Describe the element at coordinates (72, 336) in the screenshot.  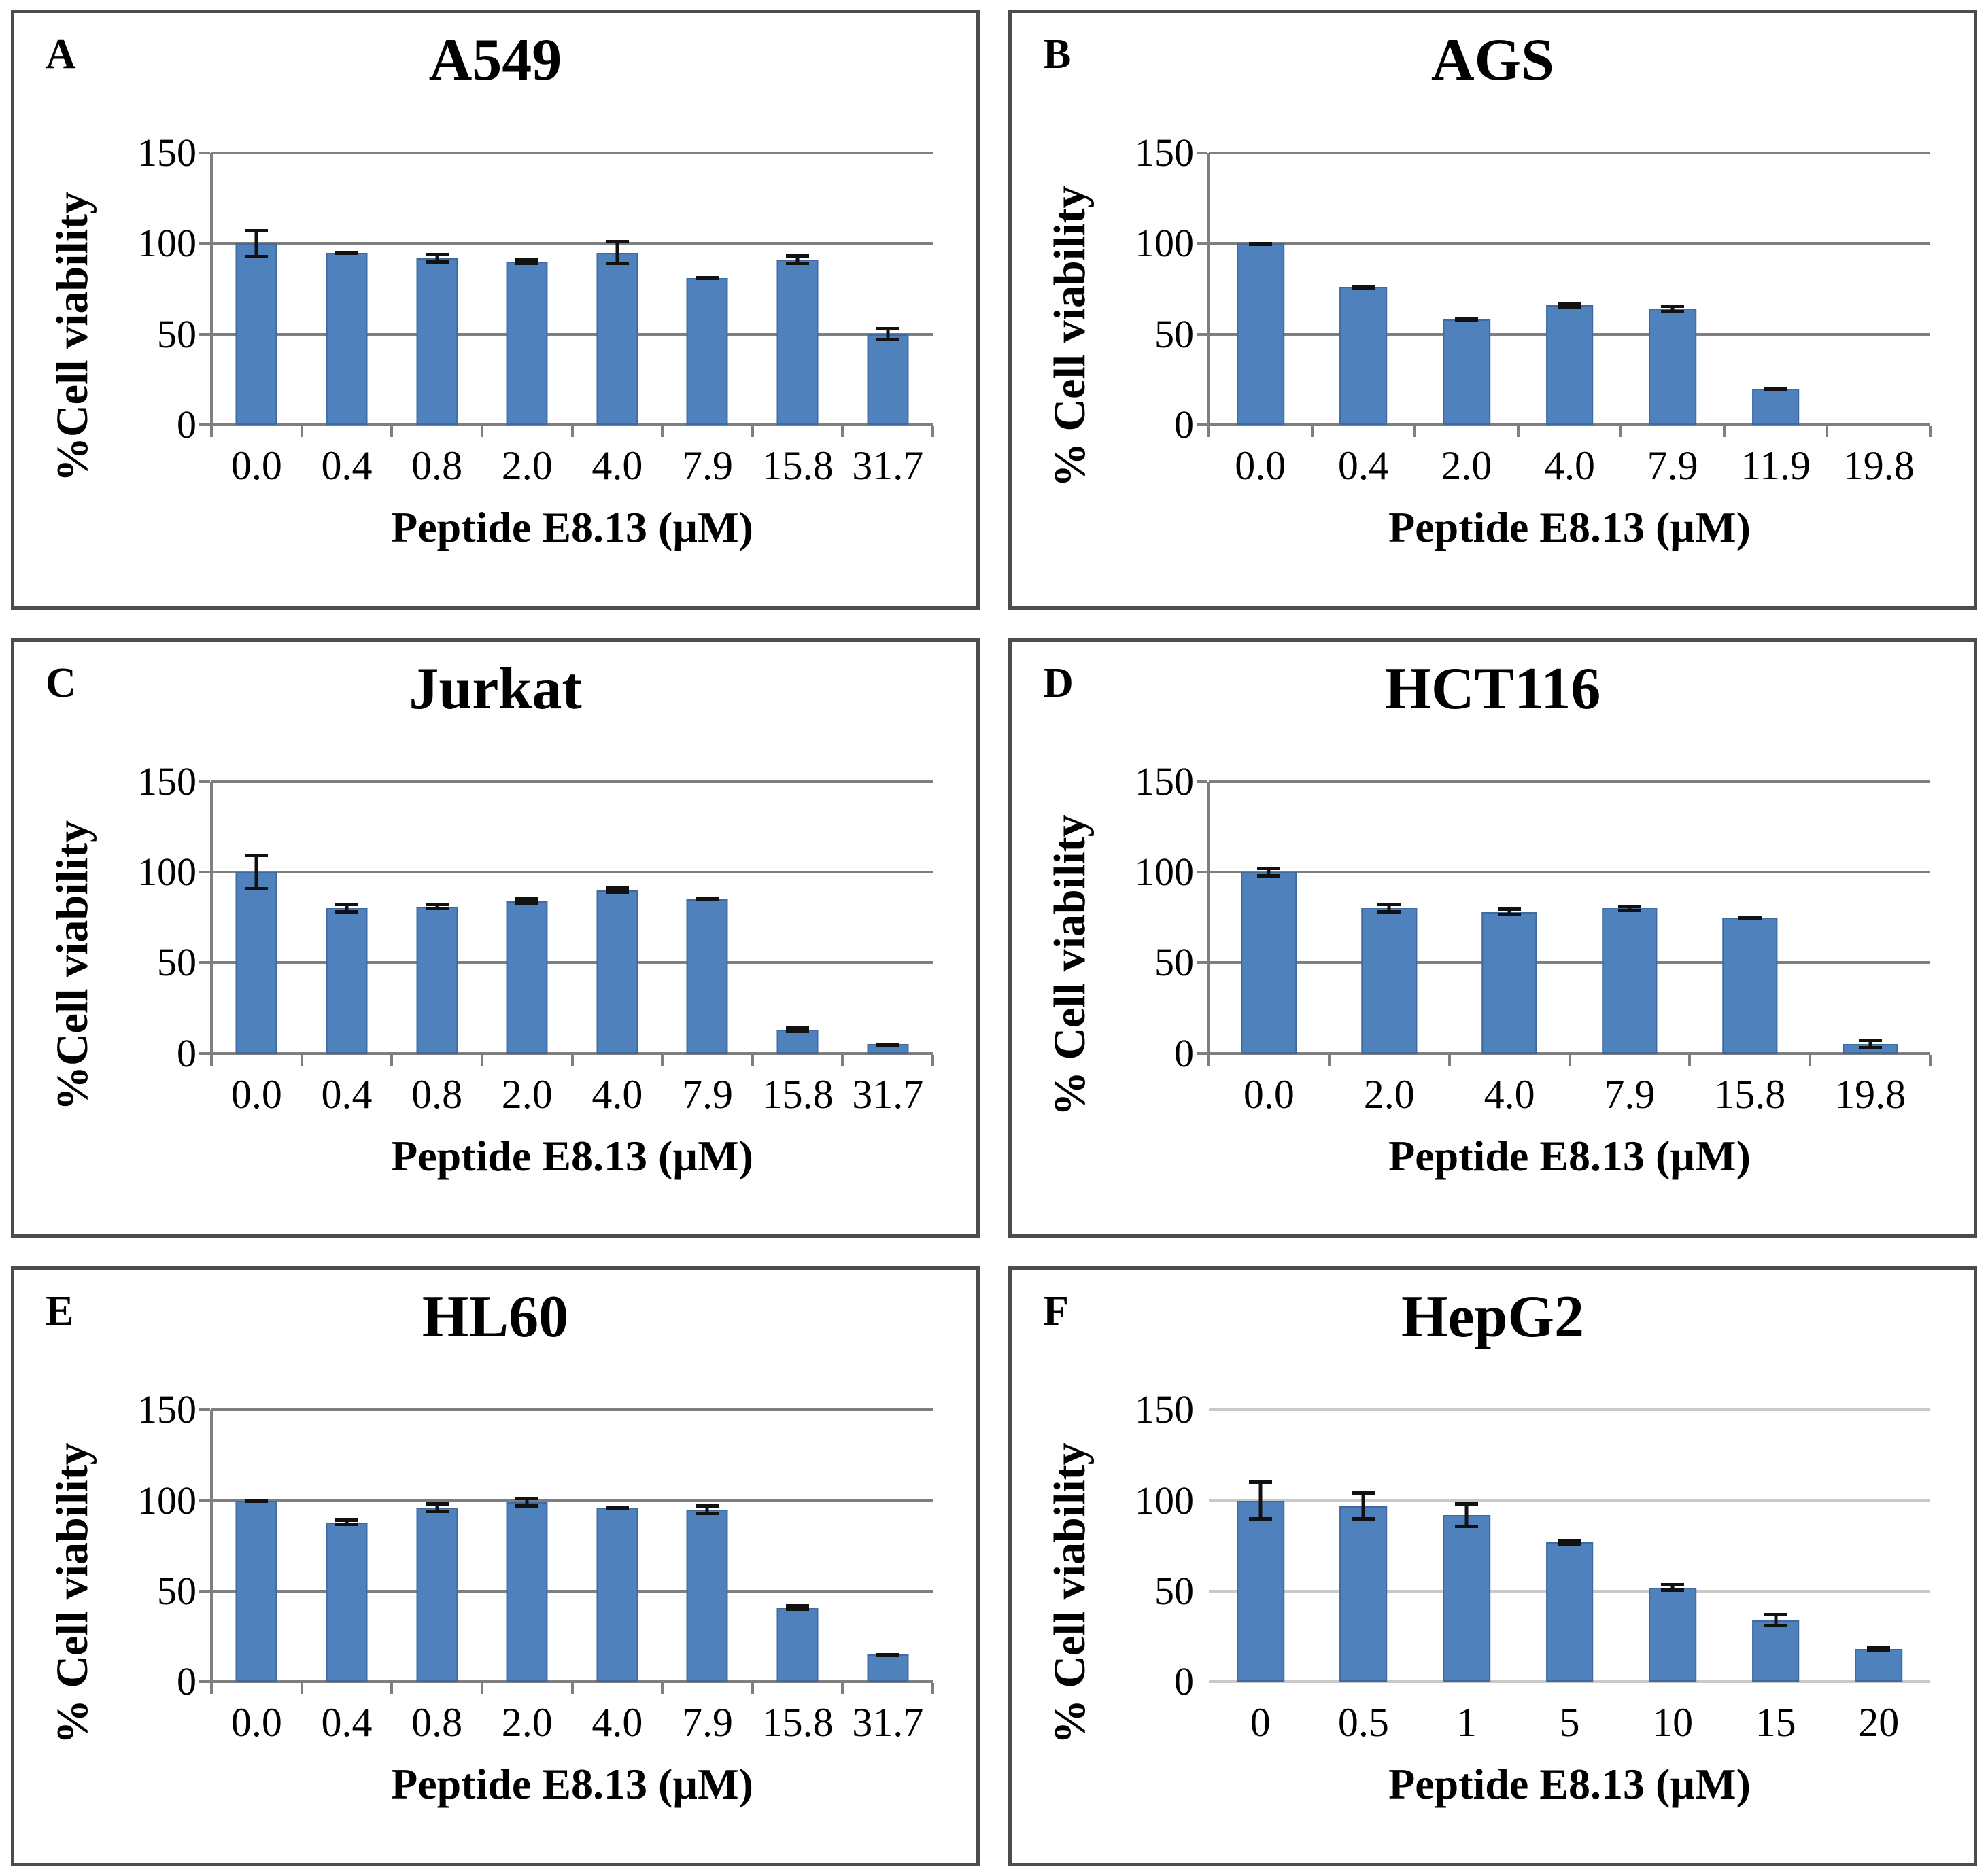
I see `y-axis-label: %Cell viability` at that location.